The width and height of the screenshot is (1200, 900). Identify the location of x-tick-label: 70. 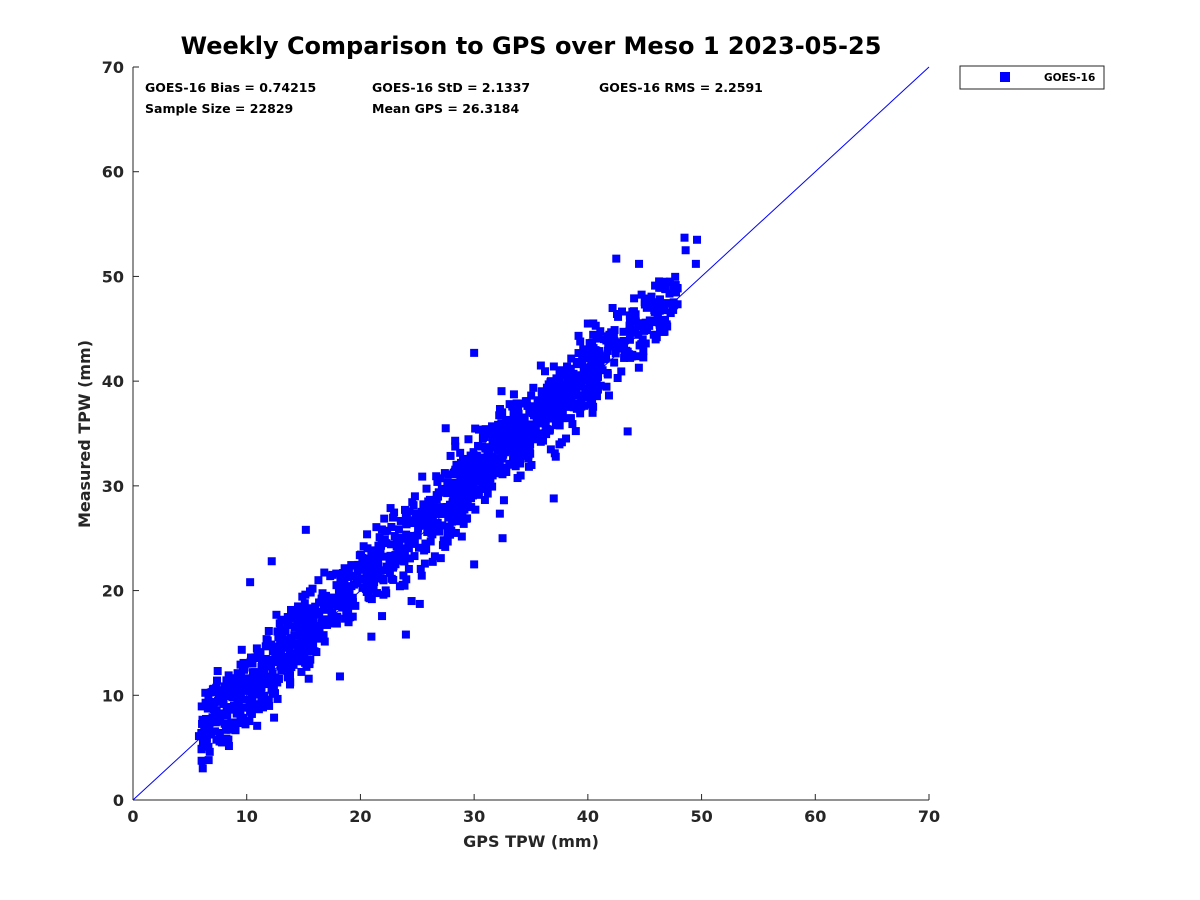
(929, 816).